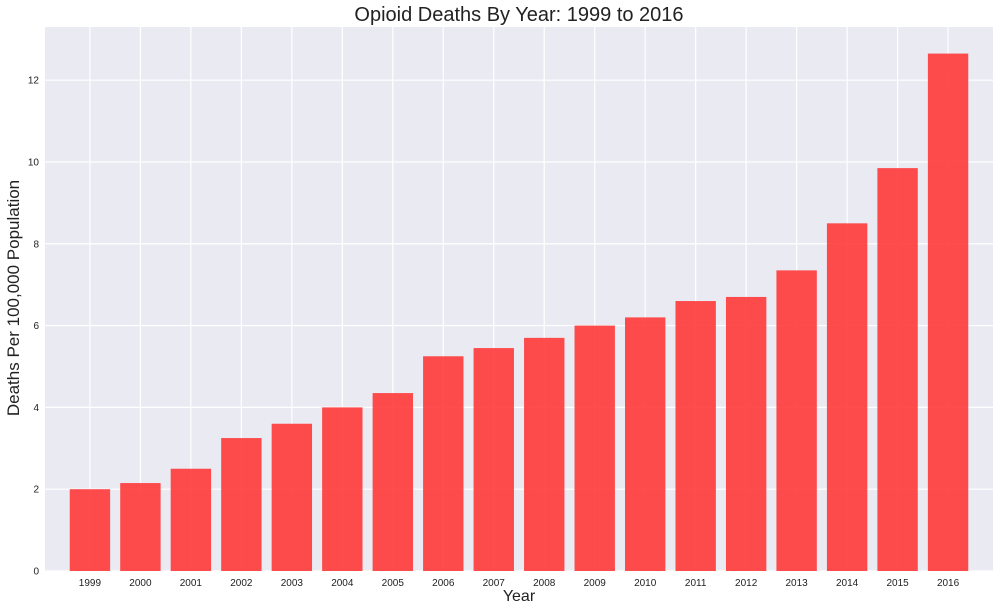 This screenshot has height=613, width=1000. Describe the element at coordinates (241, 504) in the screenshot. I see `bar-2002` at that location.